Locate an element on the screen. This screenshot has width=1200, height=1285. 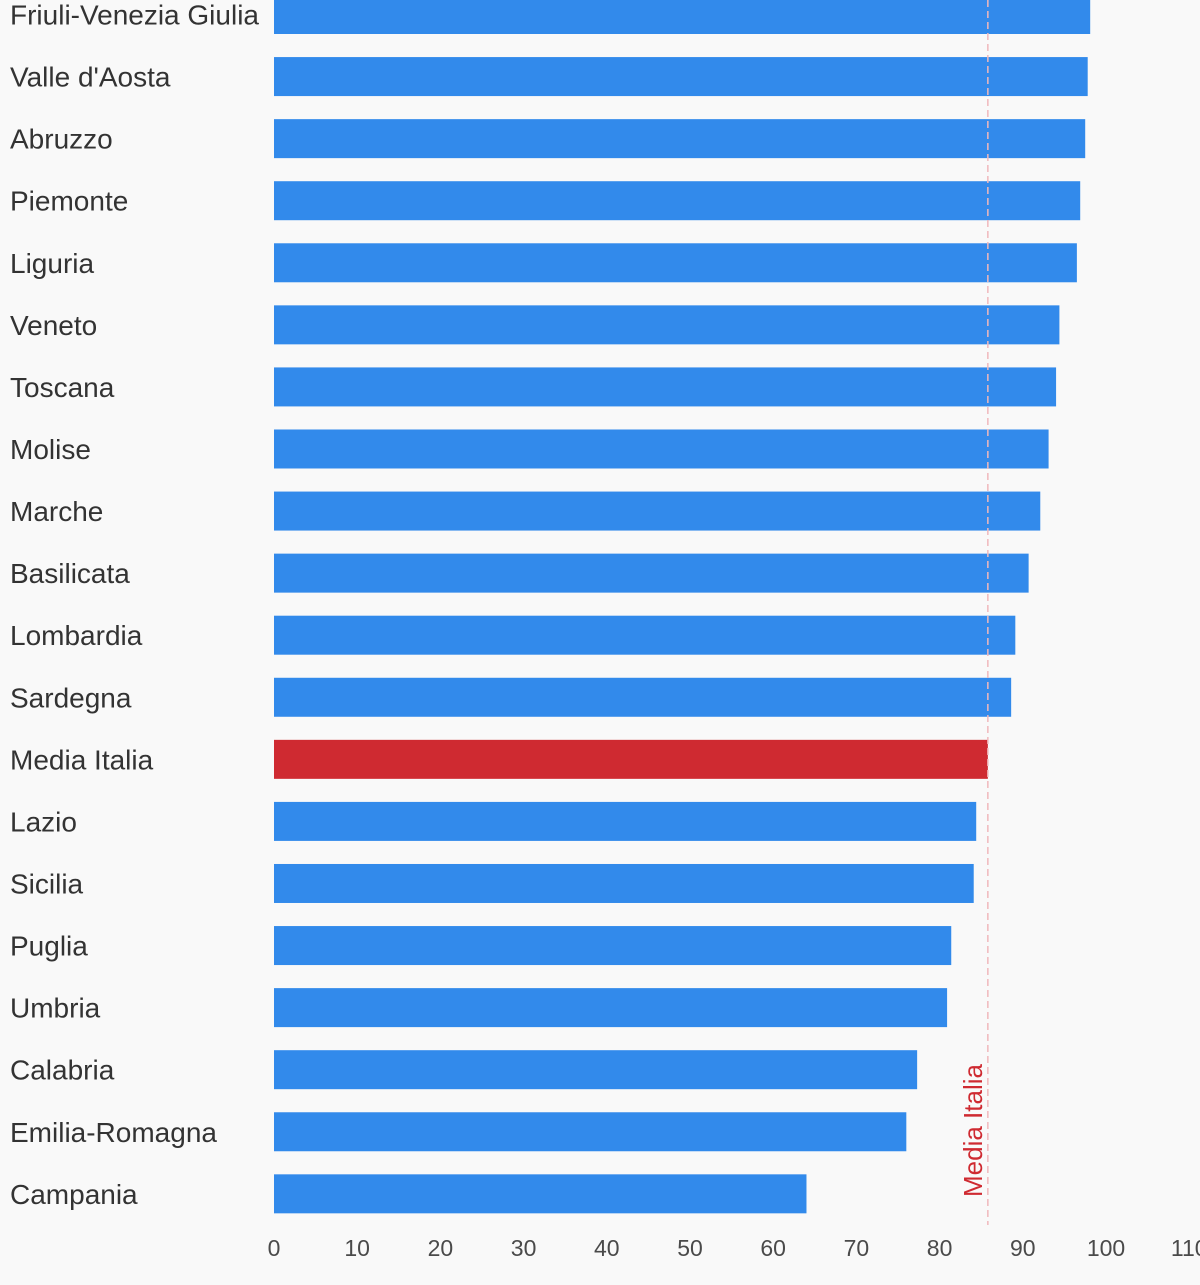
category-label: Emilia-Romagna is located at coordinates (113, 1132).